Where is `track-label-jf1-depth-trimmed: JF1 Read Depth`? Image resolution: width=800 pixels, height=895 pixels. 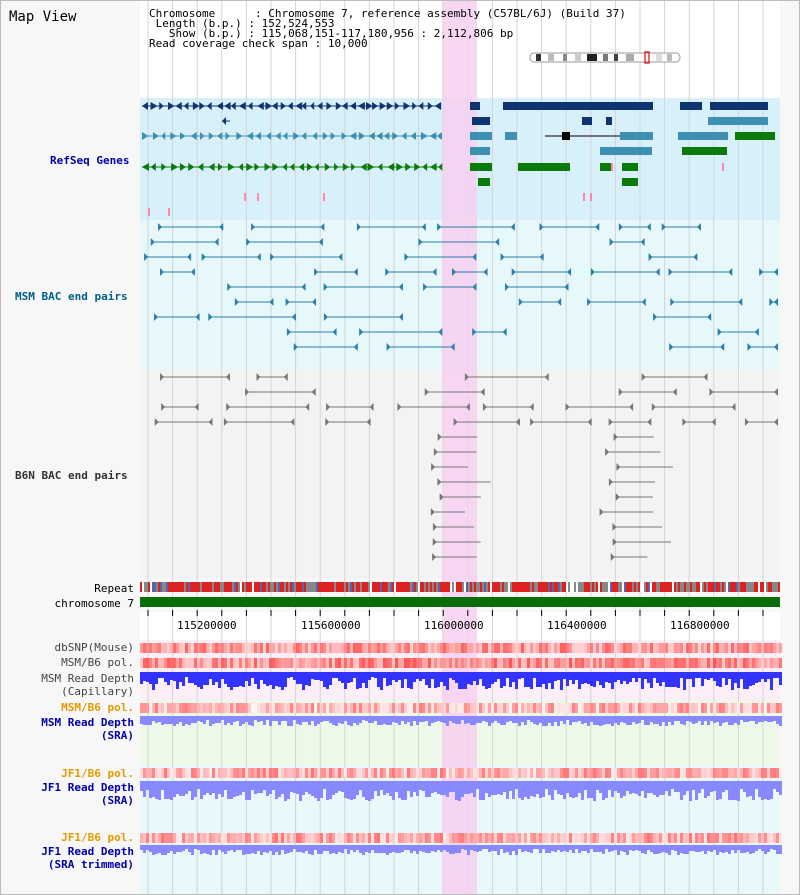
track-label-jf1-depth-trimmed: JF1 Read Depth is located at coordinates (87, 851).